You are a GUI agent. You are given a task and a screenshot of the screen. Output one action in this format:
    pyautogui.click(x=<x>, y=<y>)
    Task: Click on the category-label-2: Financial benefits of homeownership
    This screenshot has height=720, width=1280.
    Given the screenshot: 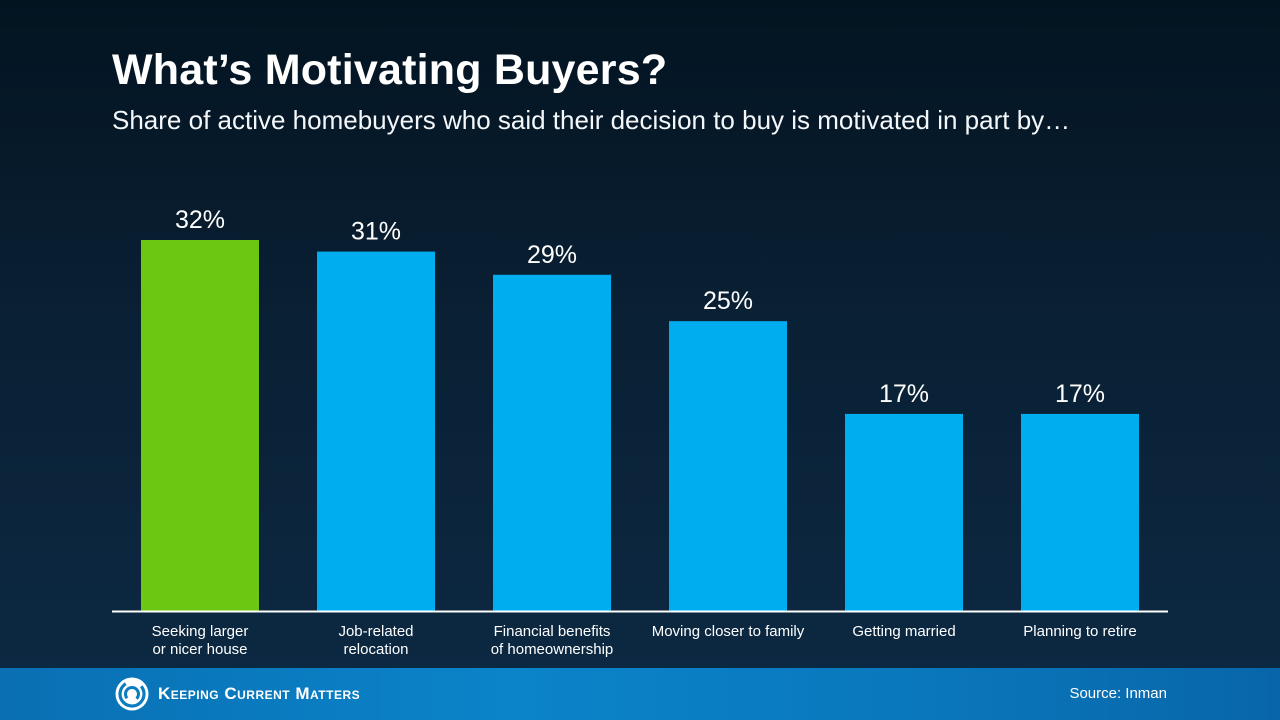 What is the action you would take?
    pyautogui.click(x=552, y=640)
    